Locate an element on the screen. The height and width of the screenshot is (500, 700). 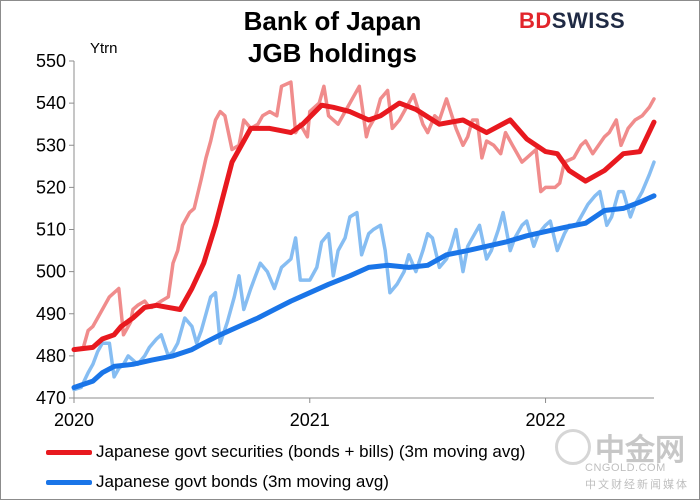
x-tick-label: 2020 is located at coordinates (74, 420).